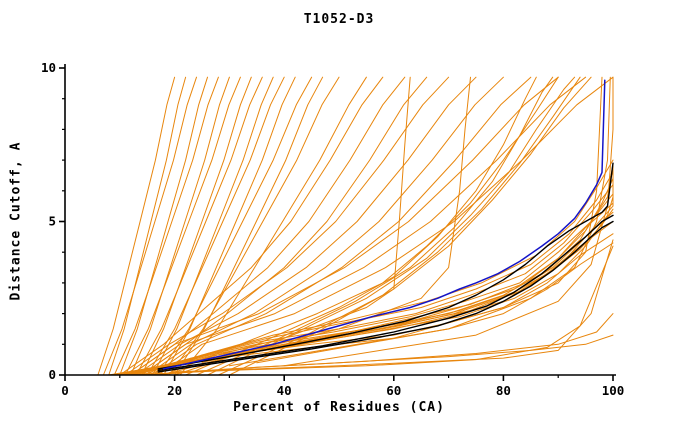  What do you see at coordinates (52, 374) in the screenshot?
I see `y-tick-label: 0` at bounding box center [52, 374].